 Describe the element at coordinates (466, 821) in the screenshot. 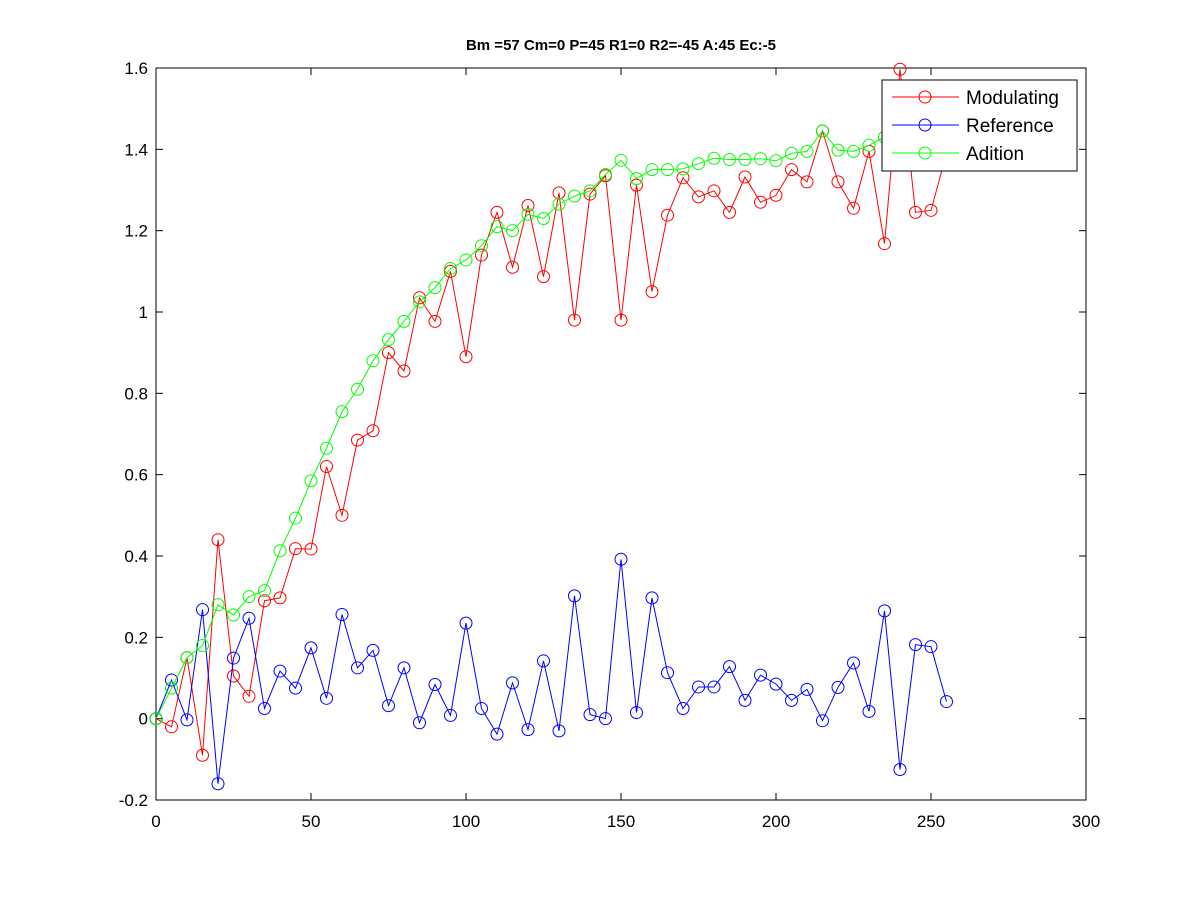

I see `x-tick-label: 100` at that location.